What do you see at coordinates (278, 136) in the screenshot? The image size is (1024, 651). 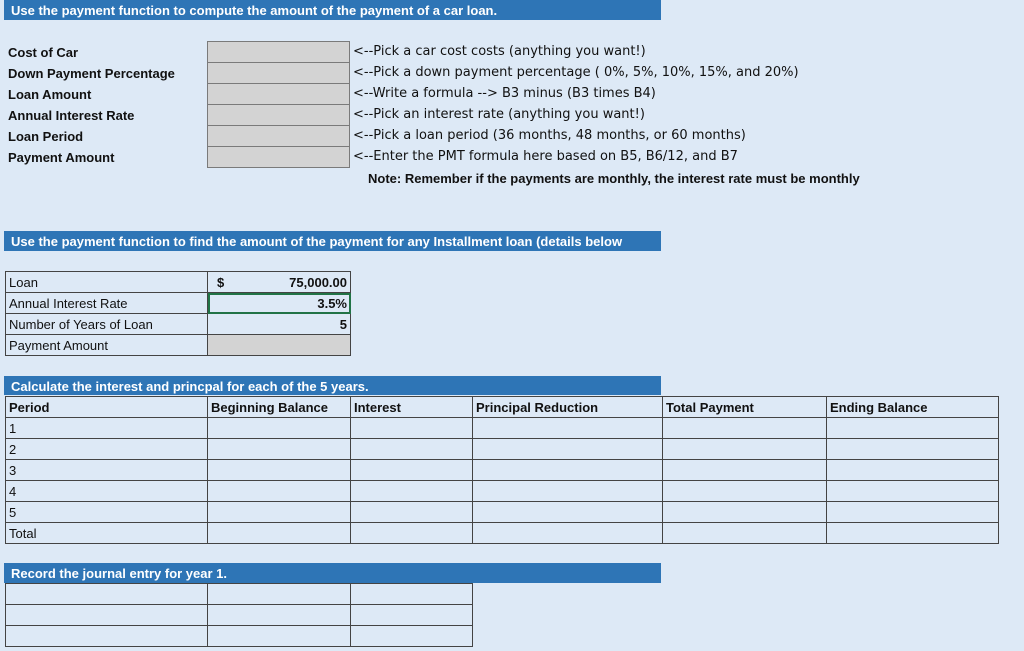 I see `loan-period-input` at bounding box center [278, 136].